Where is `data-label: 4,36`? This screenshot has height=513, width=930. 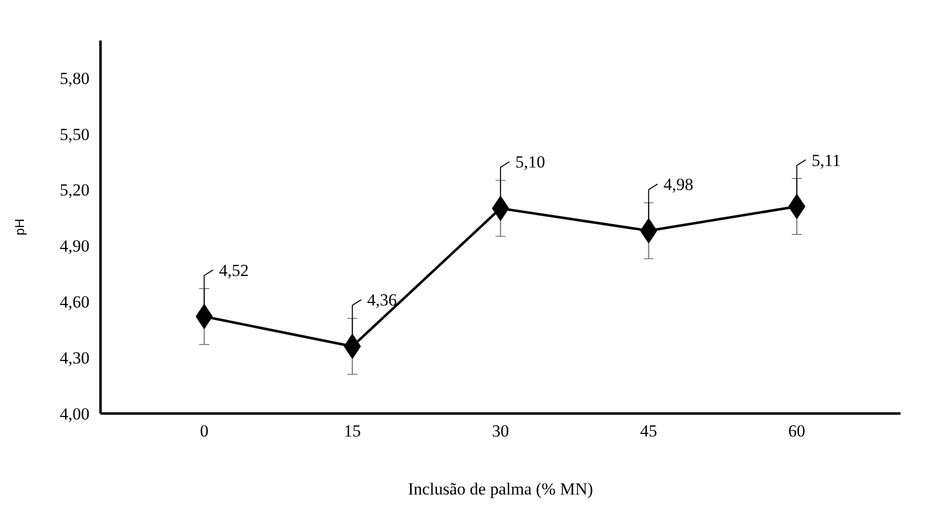
data-label: 4,36 is located at coordinates (382, 300).